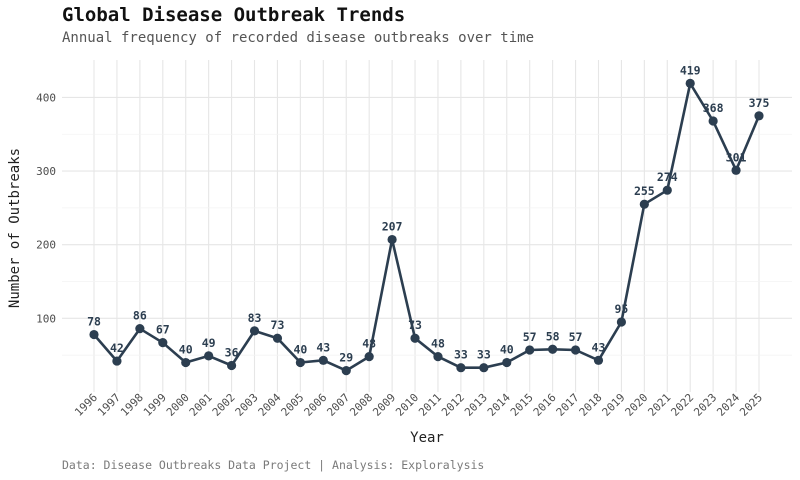 This screenshot has height=480, width=800. I want to click on data-label: 207, so click(392, 227).